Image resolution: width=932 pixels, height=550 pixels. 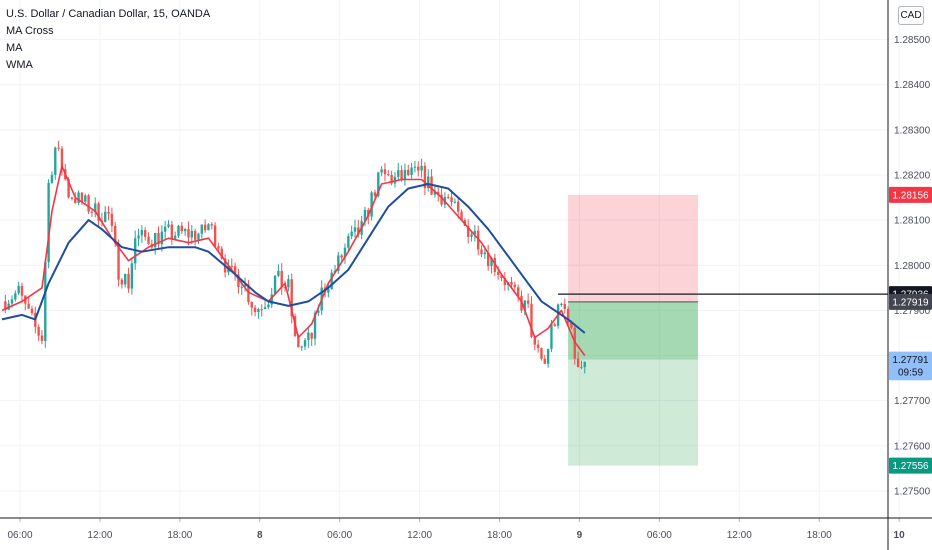 What do you see at coordinates (108, 14) in the screenshot?
I see `symbol-title: U.S. Dollar / Canadian Dollar, 15, OANDA` at bounding box center [108, 14].